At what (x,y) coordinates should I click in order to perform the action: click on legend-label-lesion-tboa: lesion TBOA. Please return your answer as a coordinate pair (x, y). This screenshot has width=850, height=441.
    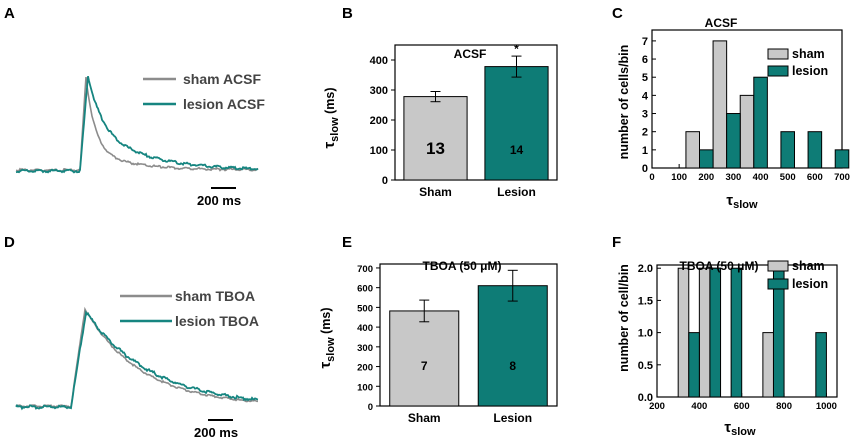
    Looking at the image, I should click on (217, 321).